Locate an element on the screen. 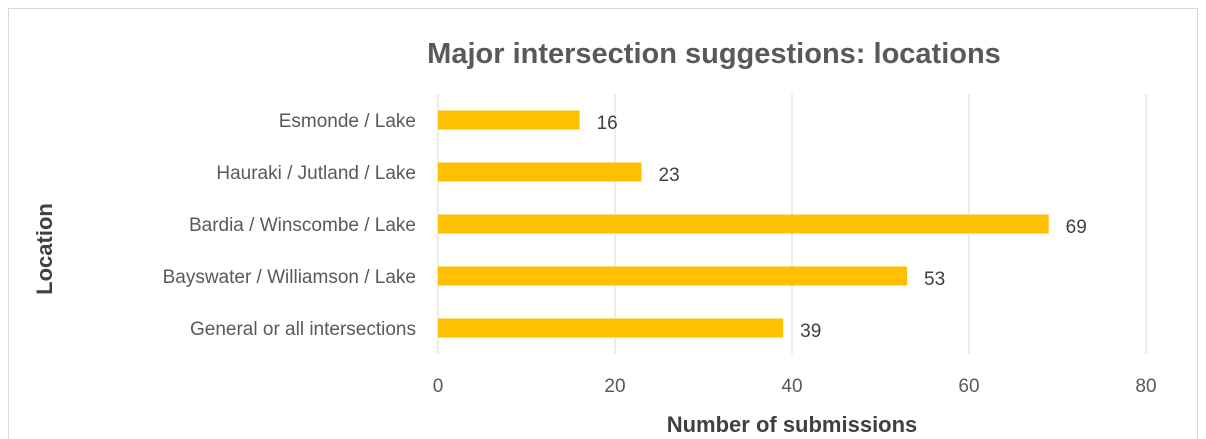 The height and width of the screenshot is (439, 1206). data-label: 23 is located at coordinates (669, 175).